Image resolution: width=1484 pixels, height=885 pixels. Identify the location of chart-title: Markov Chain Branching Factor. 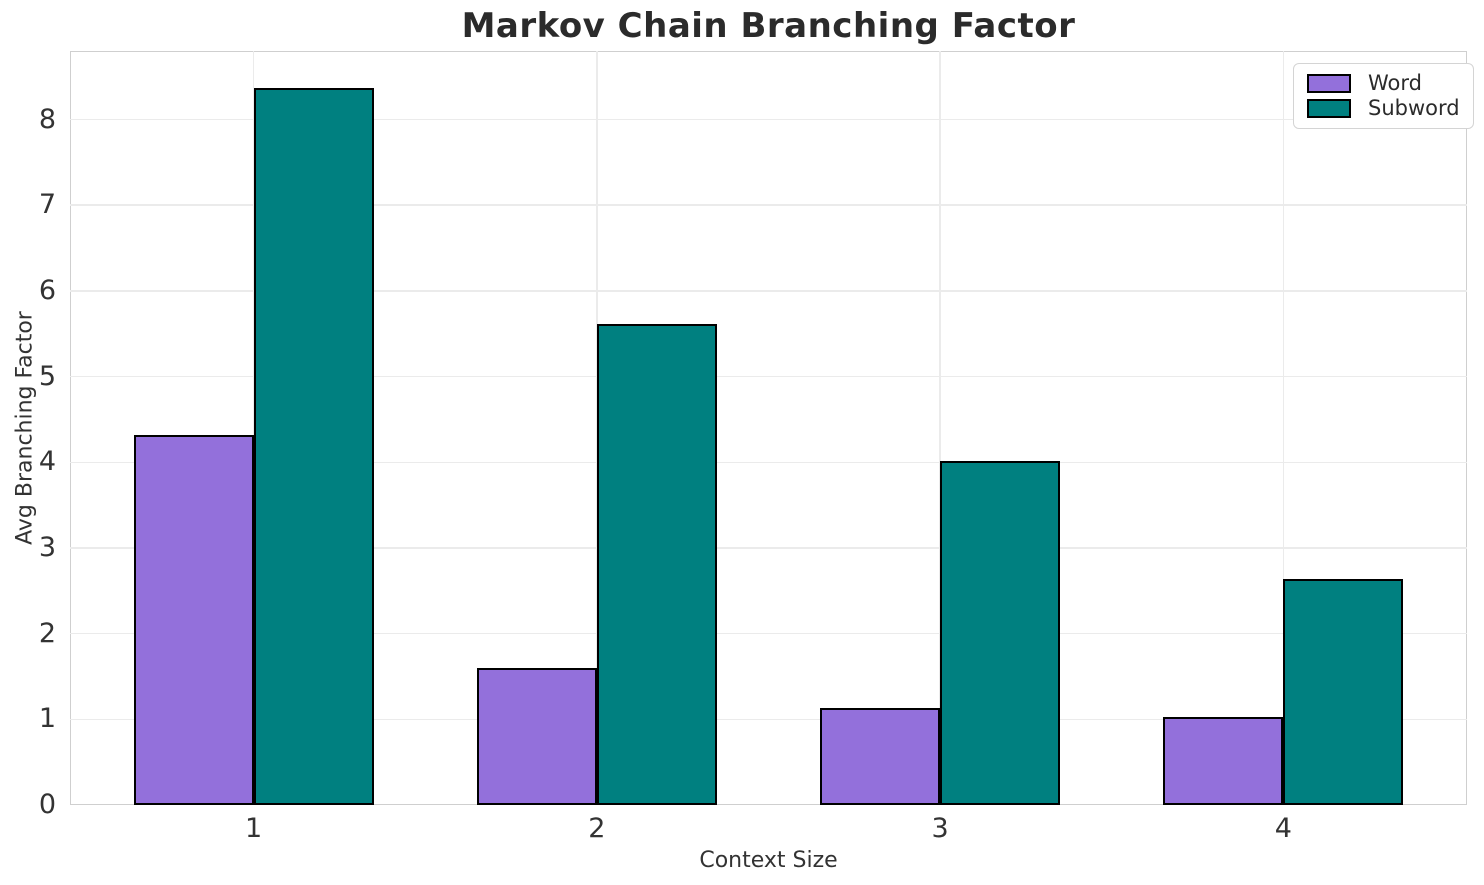
(768, 26).